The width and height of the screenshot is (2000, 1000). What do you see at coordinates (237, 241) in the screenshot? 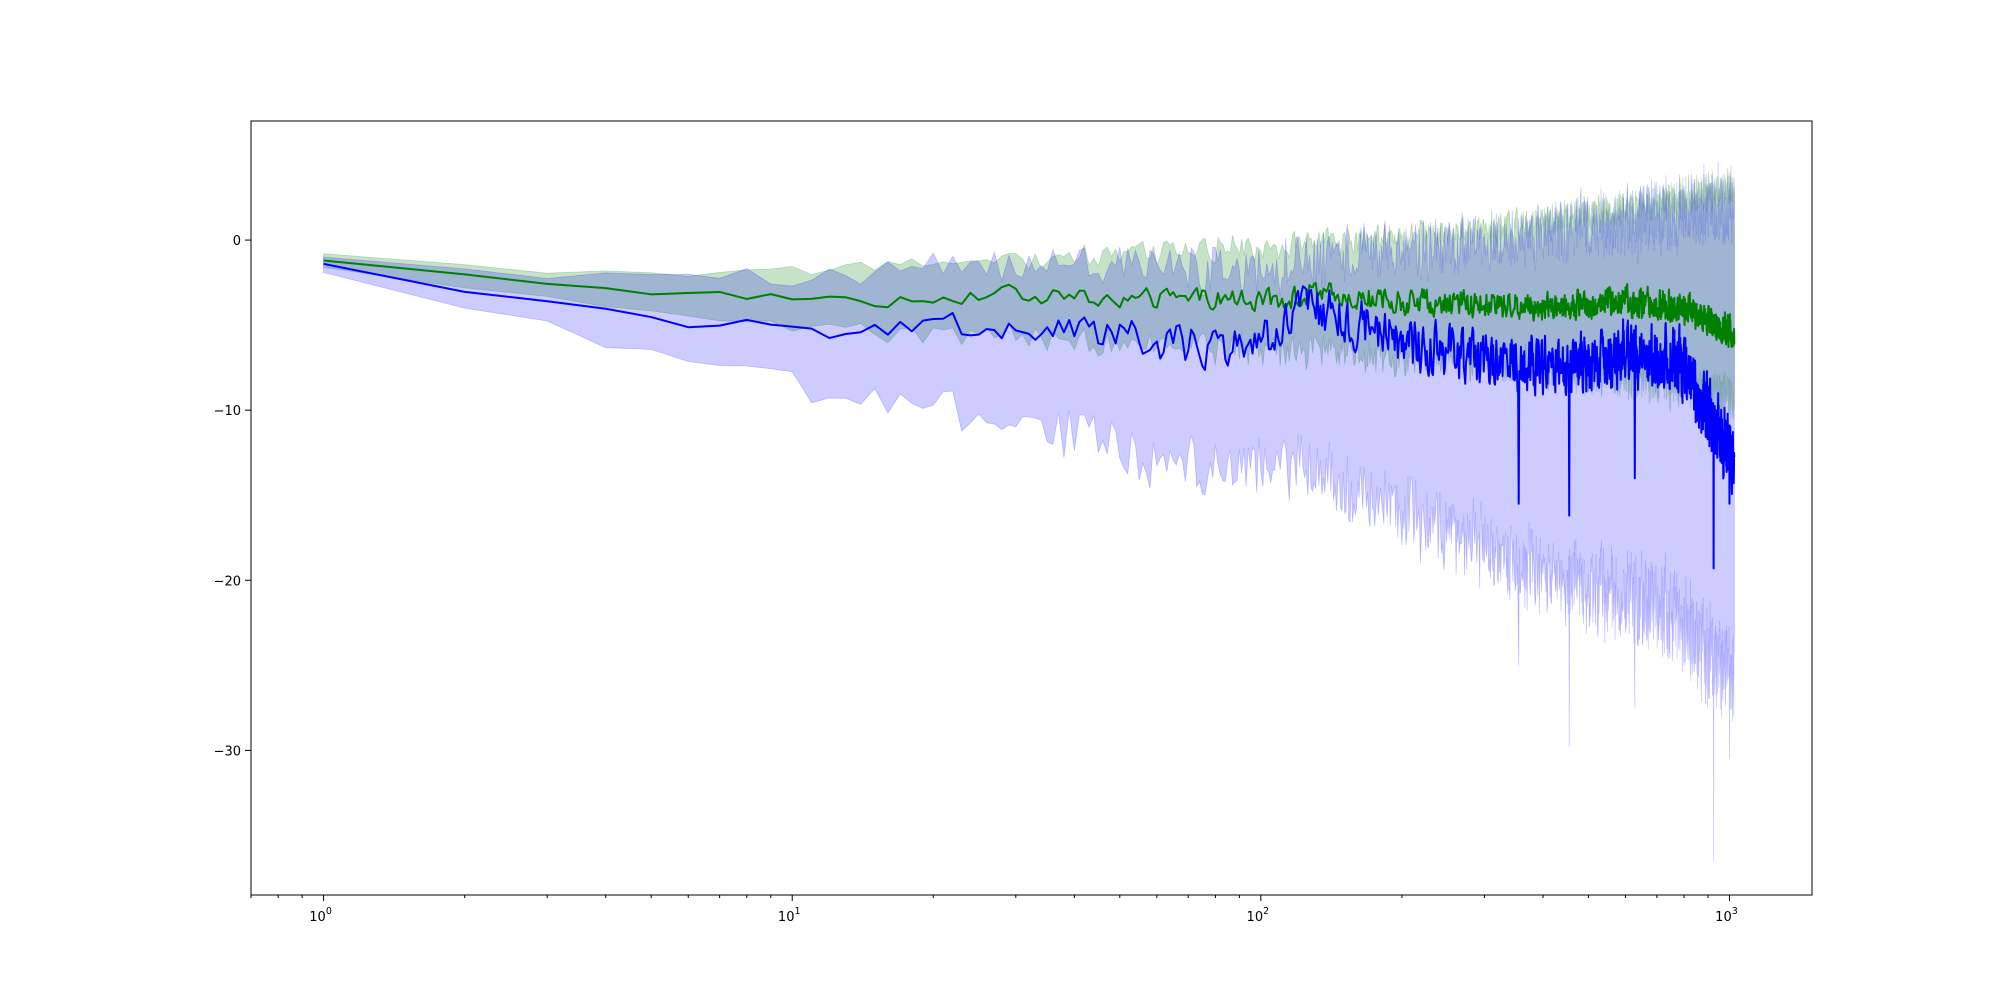
I see `y-tick-label: 0` at bounding box center [237, 241].